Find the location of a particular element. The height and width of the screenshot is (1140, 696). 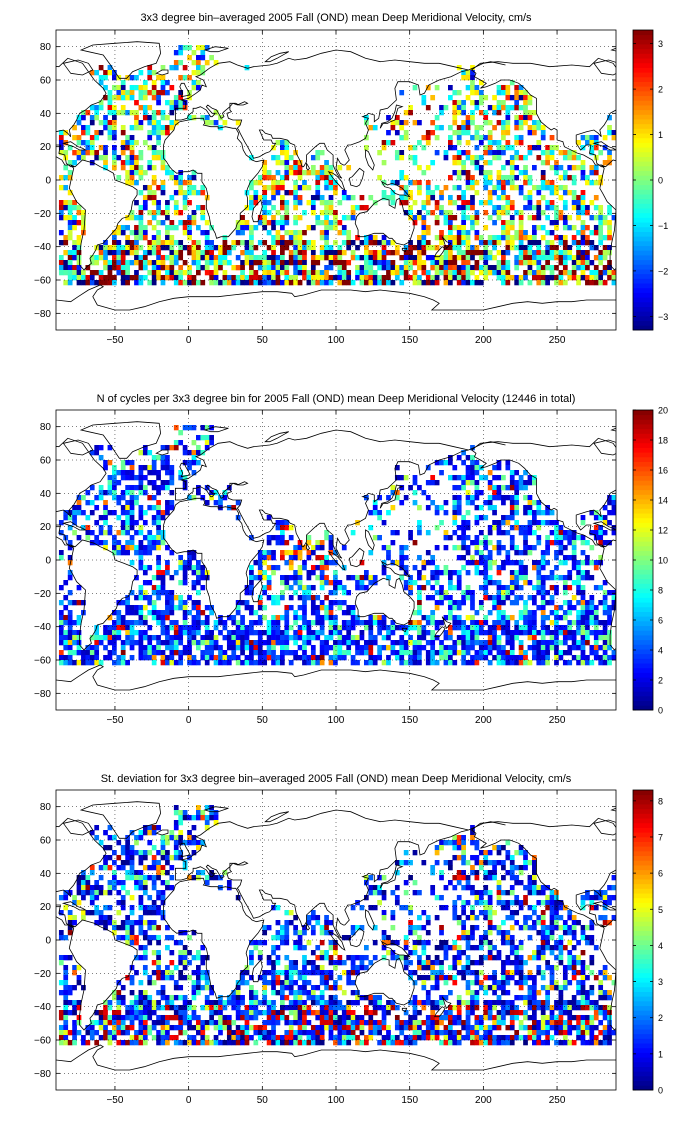

coastline-iceland is located at coordinates (162, 72).